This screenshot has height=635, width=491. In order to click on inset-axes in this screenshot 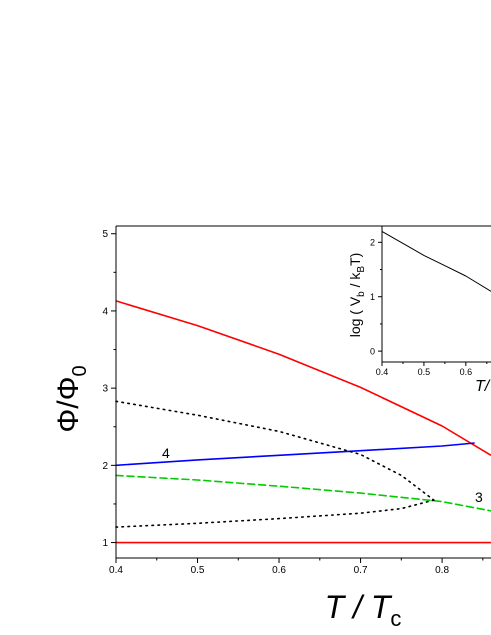, I will do `click(436, 294)`.